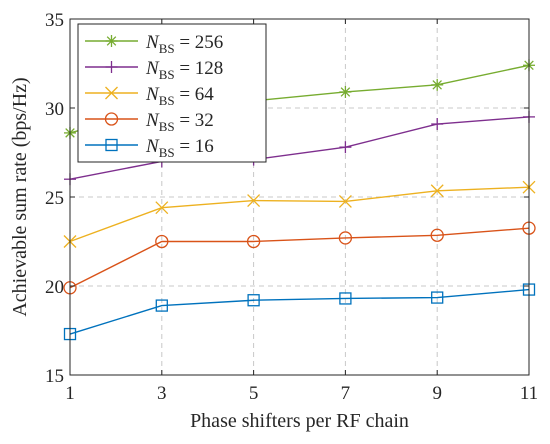 The width and height of the screenshot is (550, 444). What do you see at coordinates (70, 393) in the screenshot?
I see `x-tick-label: 1` at bounding box center [70, 393].